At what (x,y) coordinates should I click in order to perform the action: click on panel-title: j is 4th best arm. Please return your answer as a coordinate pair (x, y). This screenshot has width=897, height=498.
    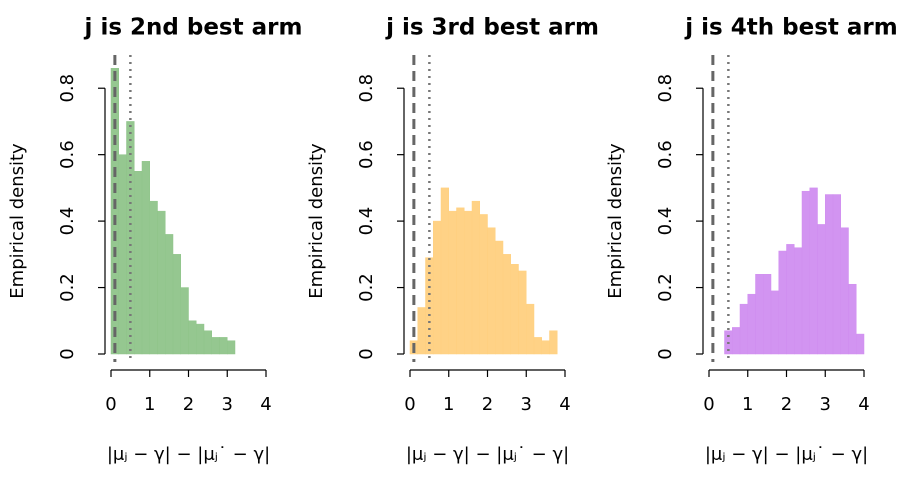
    Looking at the image, I should click on (790, 28).